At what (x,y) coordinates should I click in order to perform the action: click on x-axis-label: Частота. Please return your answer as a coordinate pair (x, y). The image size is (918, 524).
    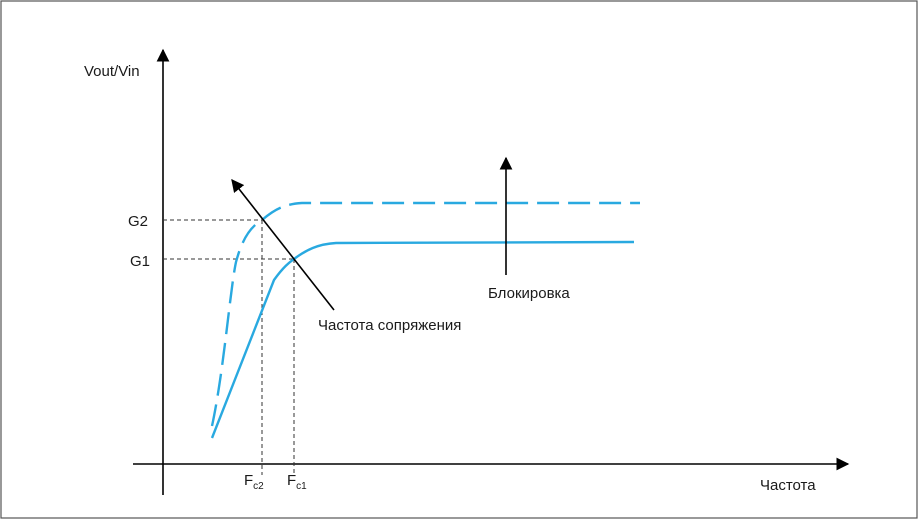
    Looking at the image, I should click on (788, 485).